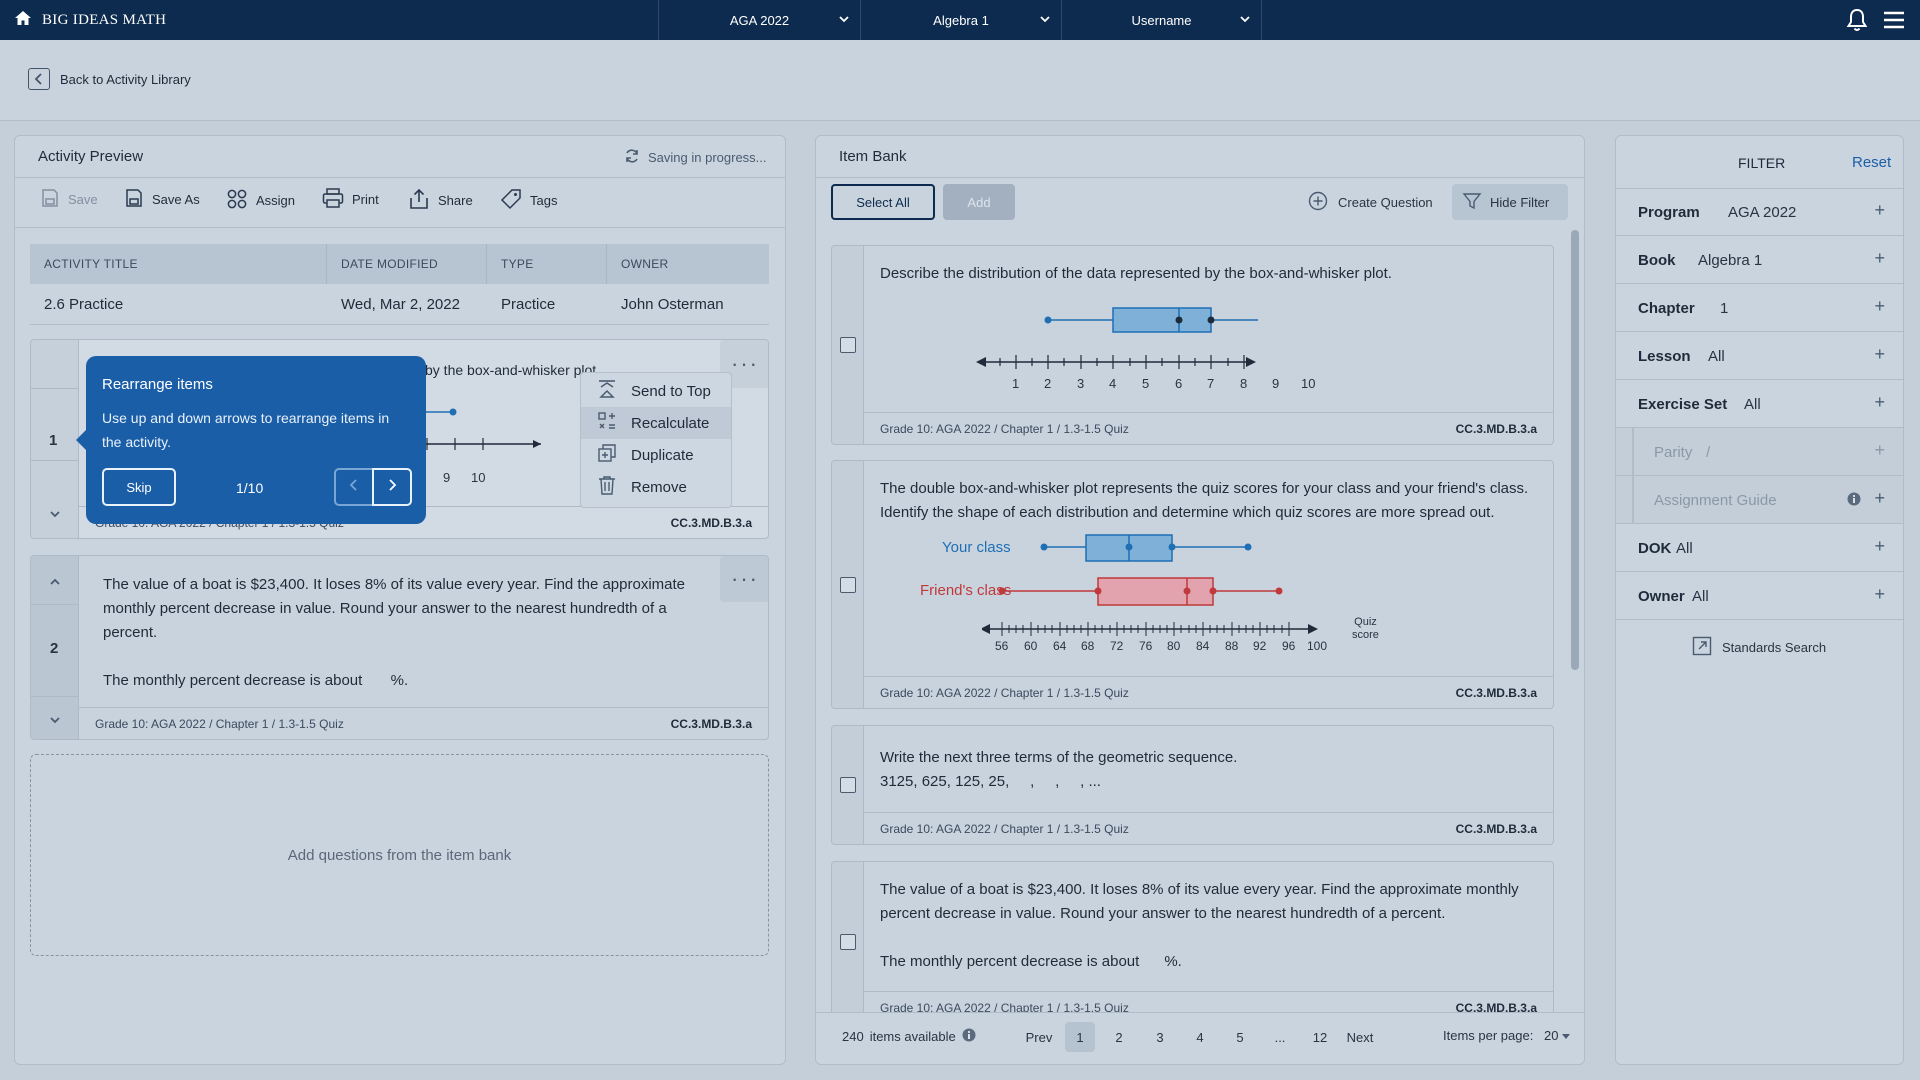  What do you see at coordinates (139, 487) in the screenshot?
I see `tooltip-skip-button: Skip` at bounding box center [139, 487].